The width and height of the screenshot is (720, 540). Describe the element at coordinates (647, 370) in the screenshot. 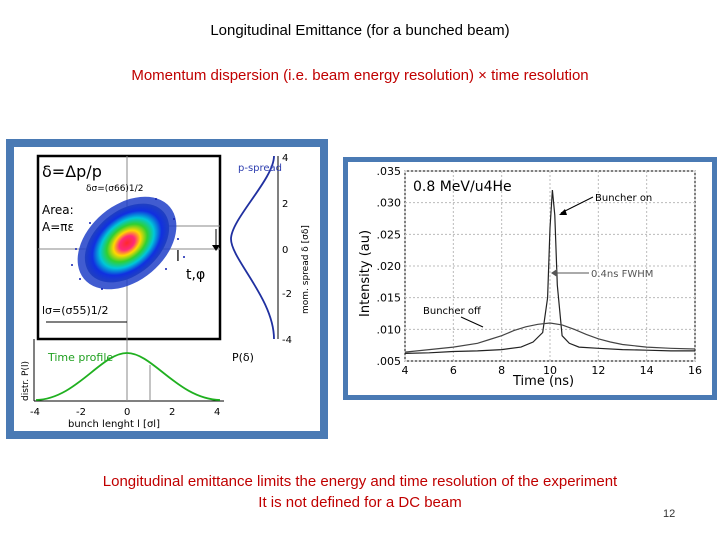

I see `x-tick-label: 14` at that location.